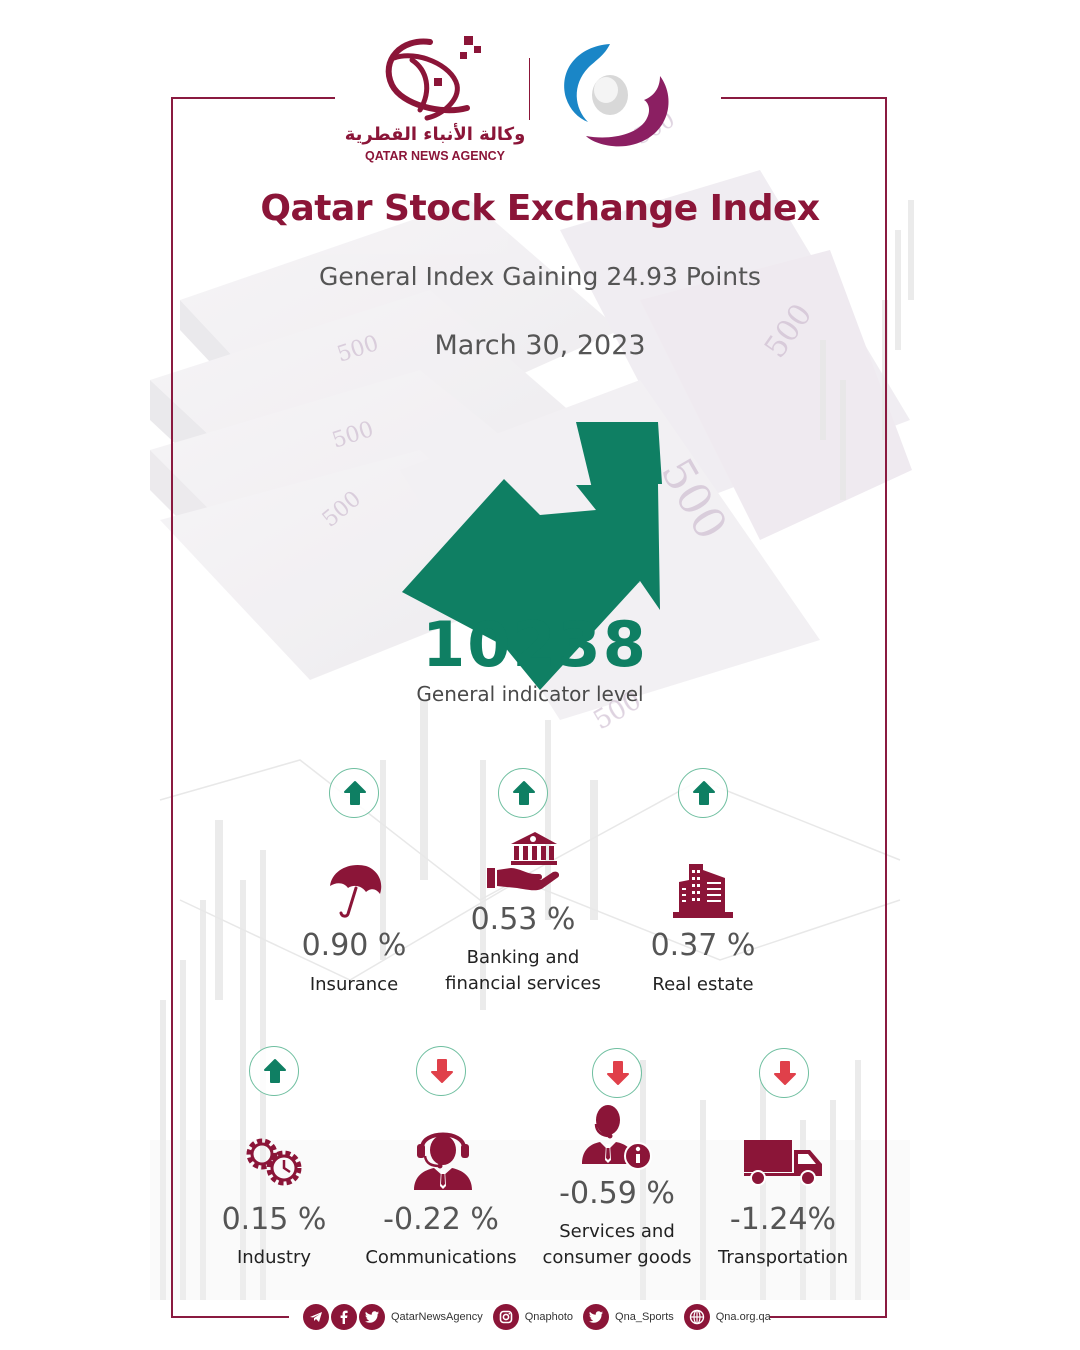 Image resolution: width=1080 pixels, height=1350 pixels. I want to click on sector-change: -0.22 %, so click(441, 1219).